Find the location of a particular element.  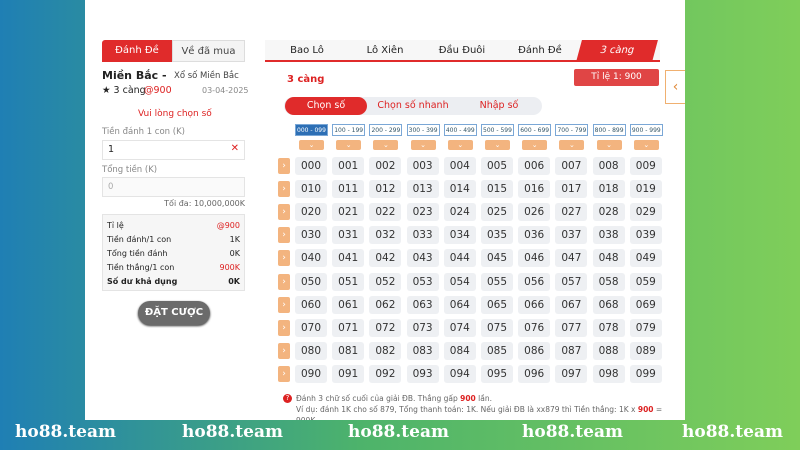

number-cell: 032 is located at coordinates (385, 235).